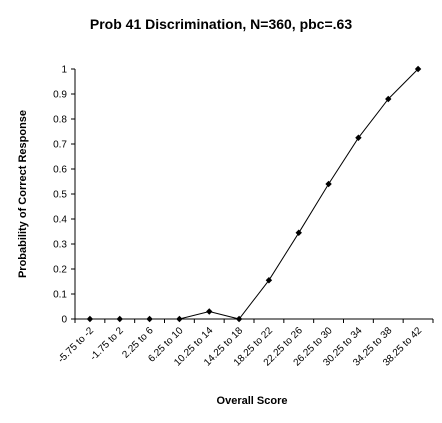  Describe the element at coordinates (23, 194) in the screenshot. I see `y-axis-title: Probability of Correct Response` at that location.